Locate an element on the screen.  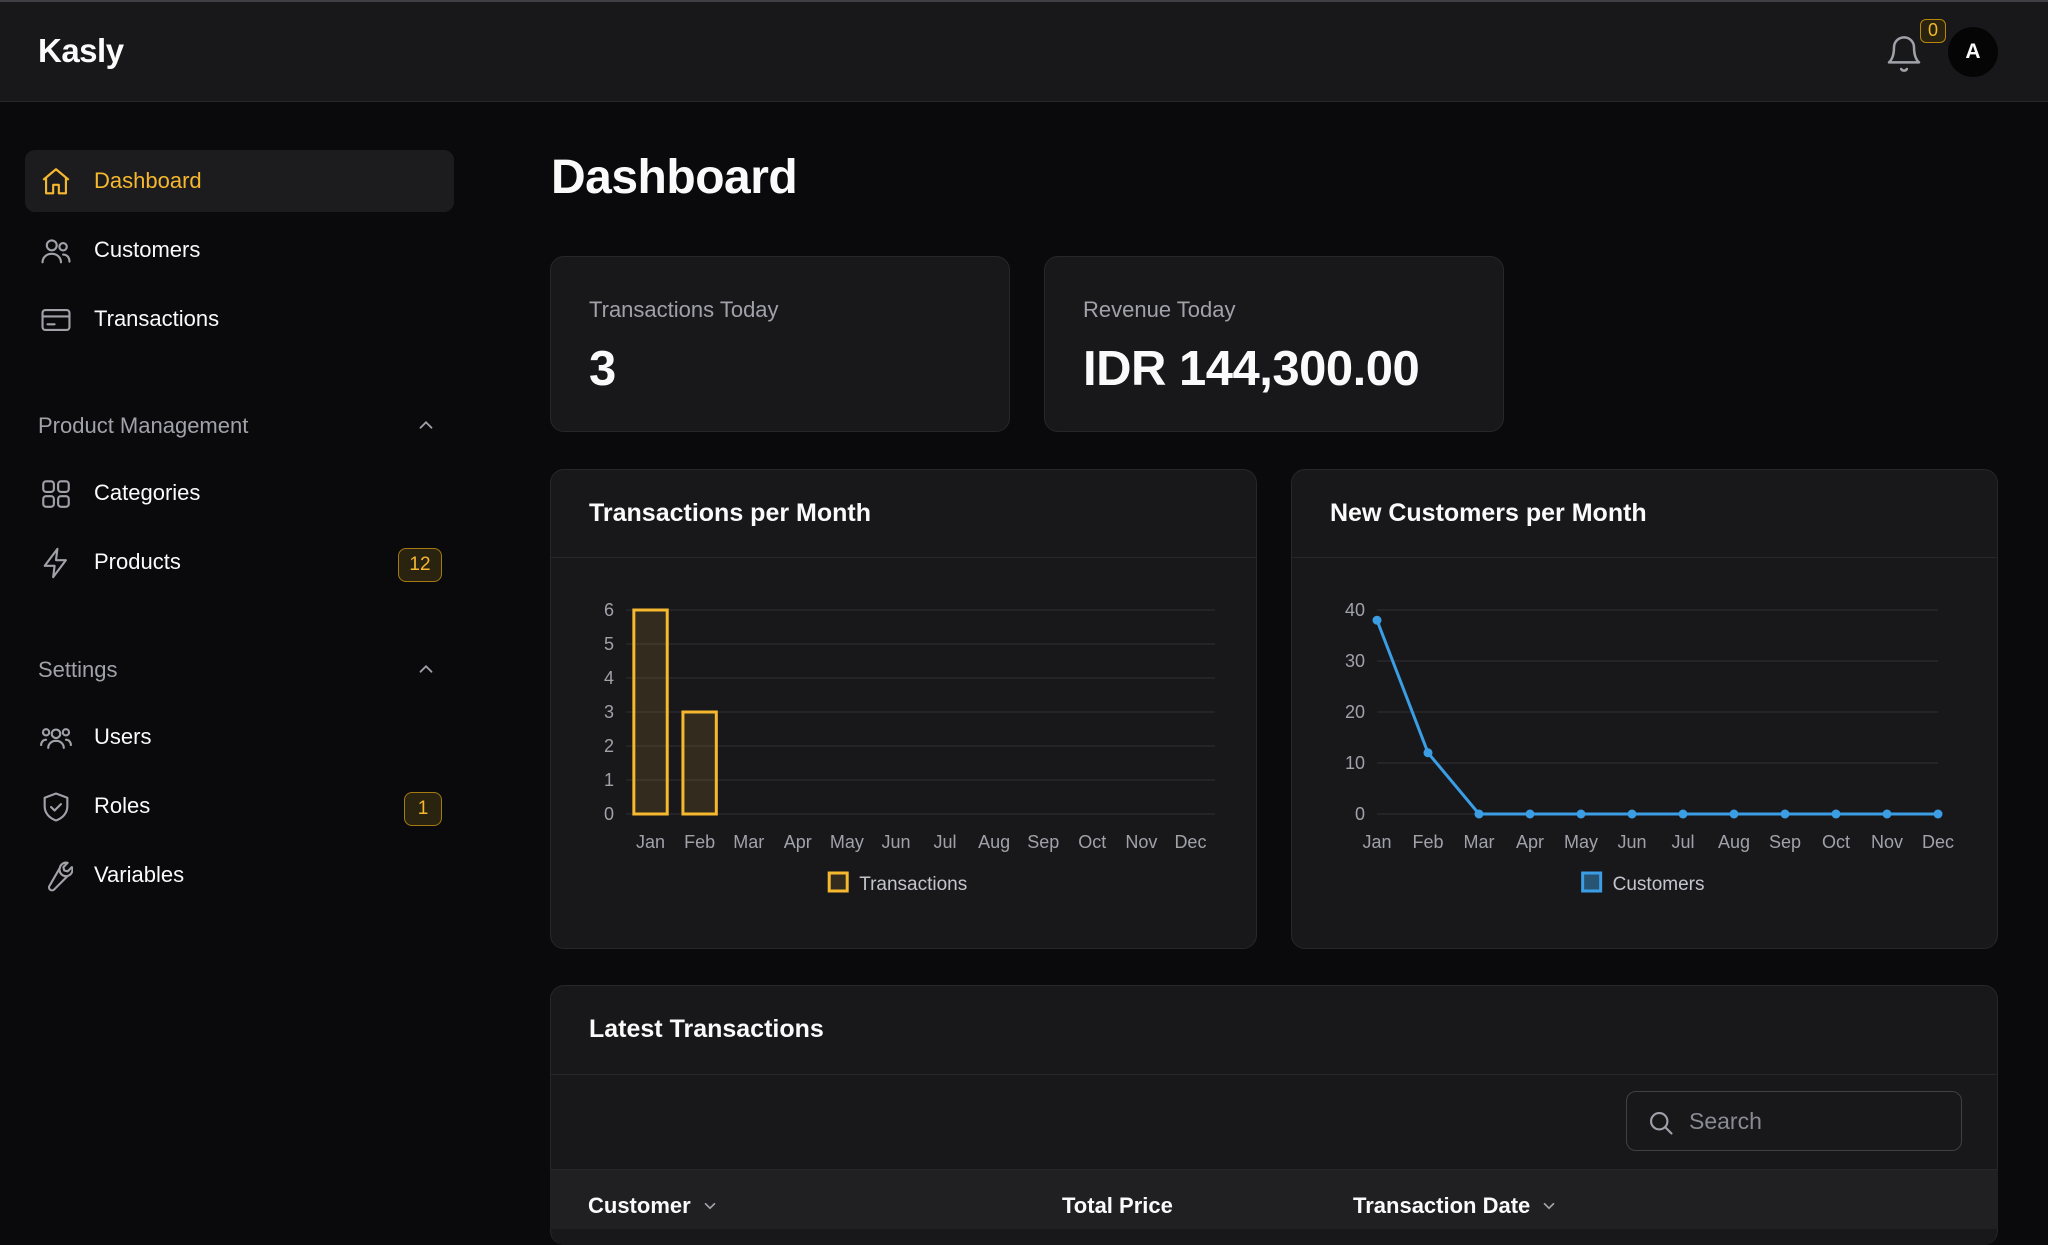
y-tick-label: 0 is located at coordinates (1360, 814).